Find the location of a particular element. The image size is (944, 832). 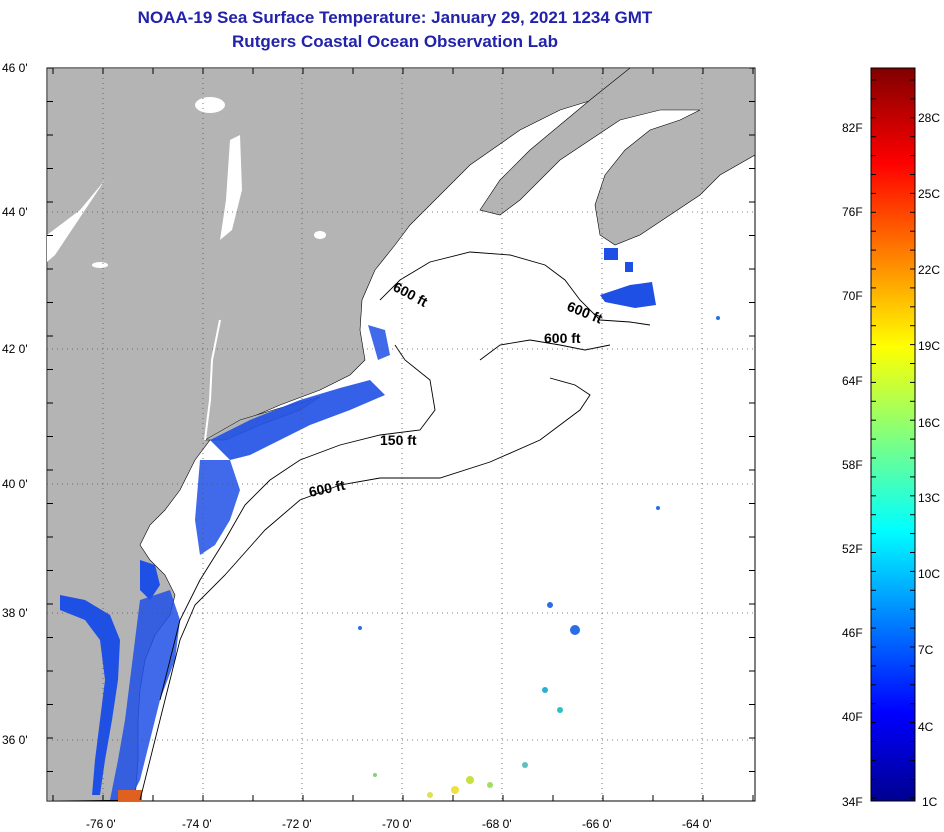

colorbar-f-label: 52F is located at coordinates (852, 549).